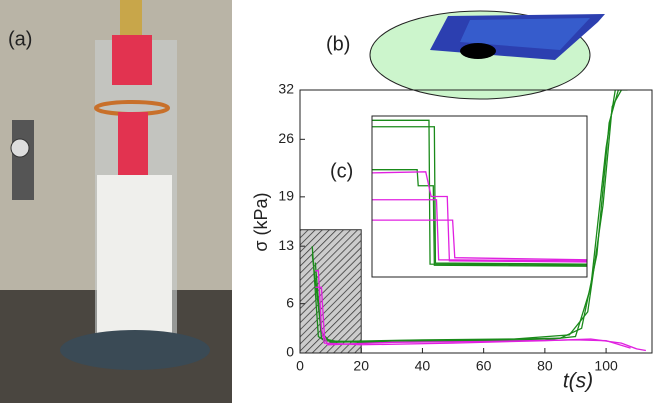  Describe the element at coordinates (330, 291) in the screenshot. I see `shaded-region` at that location.